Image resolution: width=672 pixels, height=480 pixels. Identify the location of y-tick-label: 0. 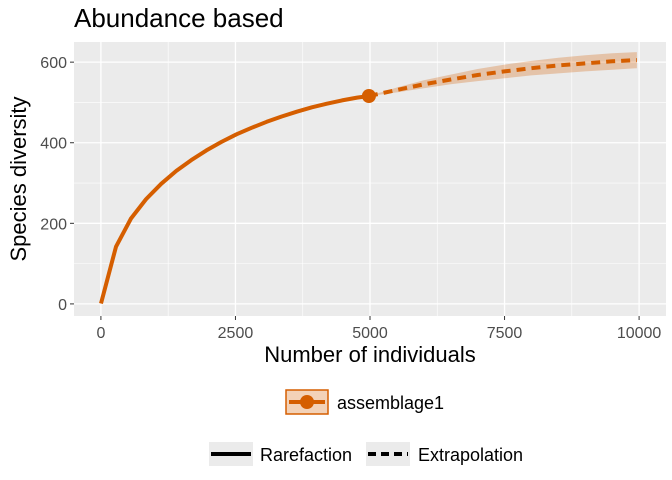
(62, 305).